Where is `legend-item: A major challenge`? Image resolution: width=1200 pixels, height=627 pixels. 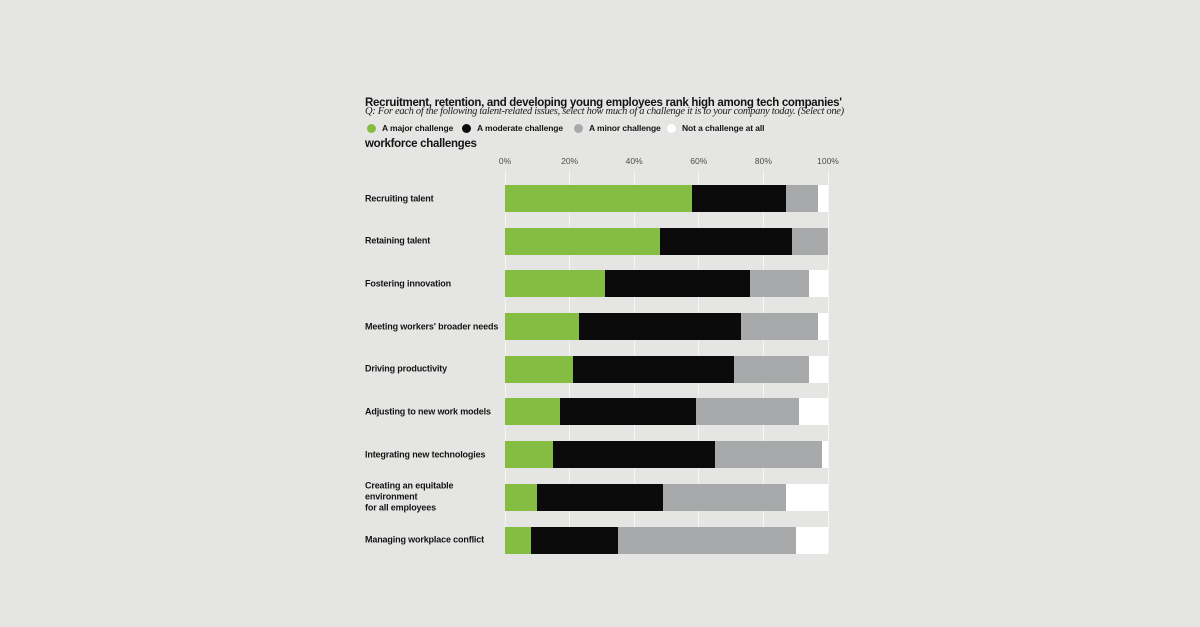 legend-item: A major challenge is located at coordinates (410, 128).